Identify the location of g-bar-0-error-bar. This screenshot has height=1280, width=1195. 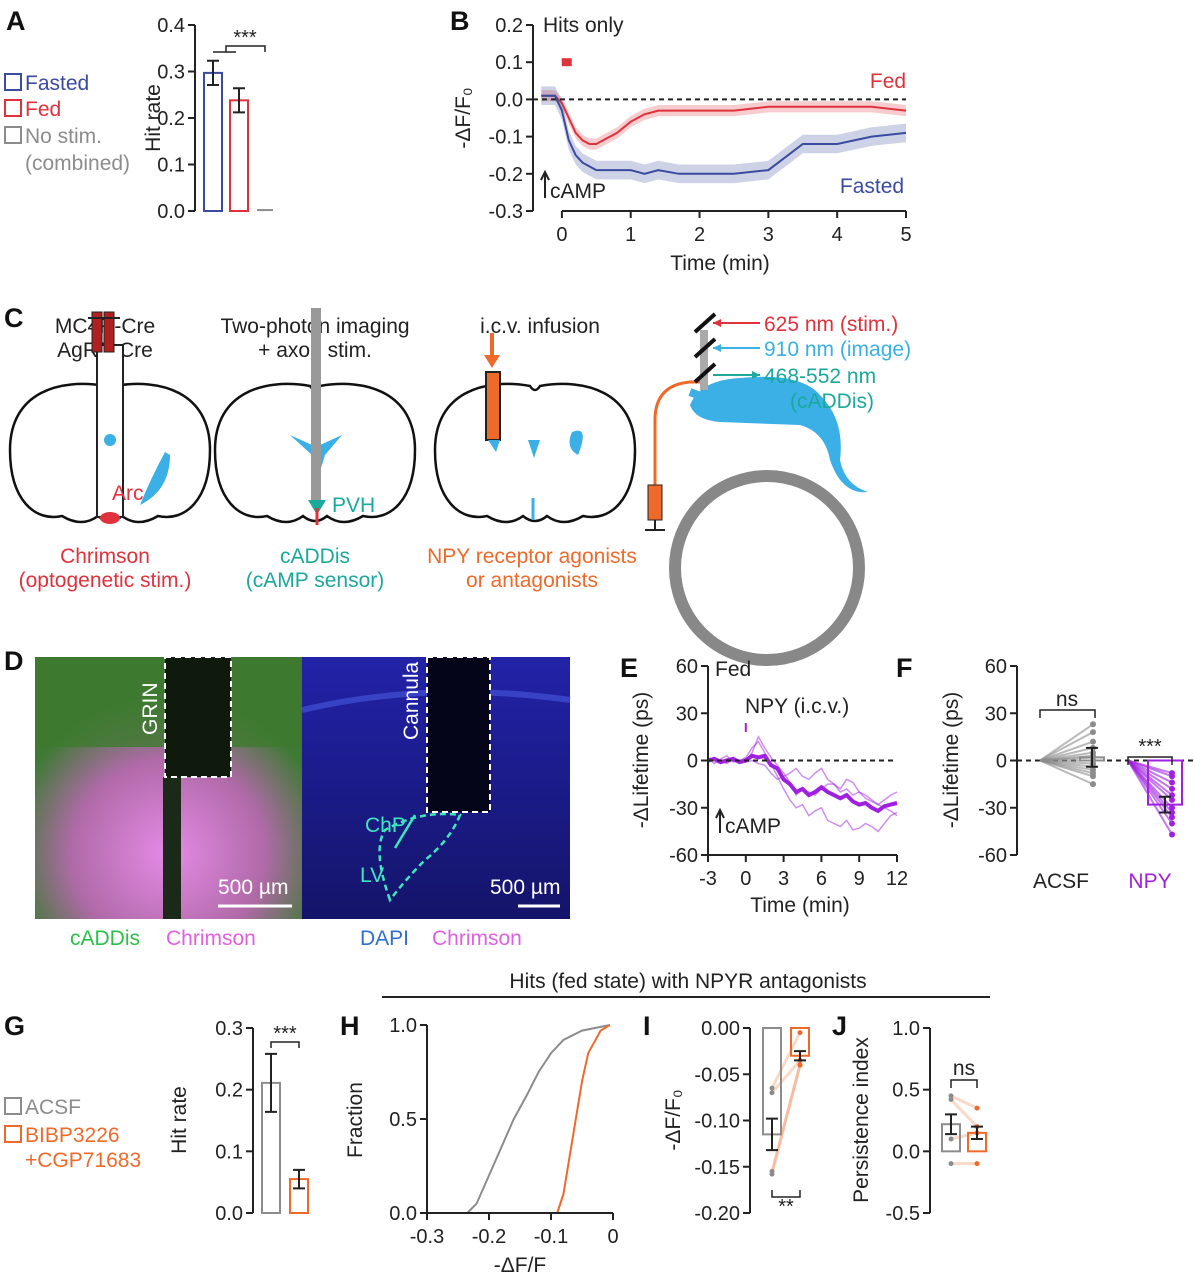
(271, 1082).